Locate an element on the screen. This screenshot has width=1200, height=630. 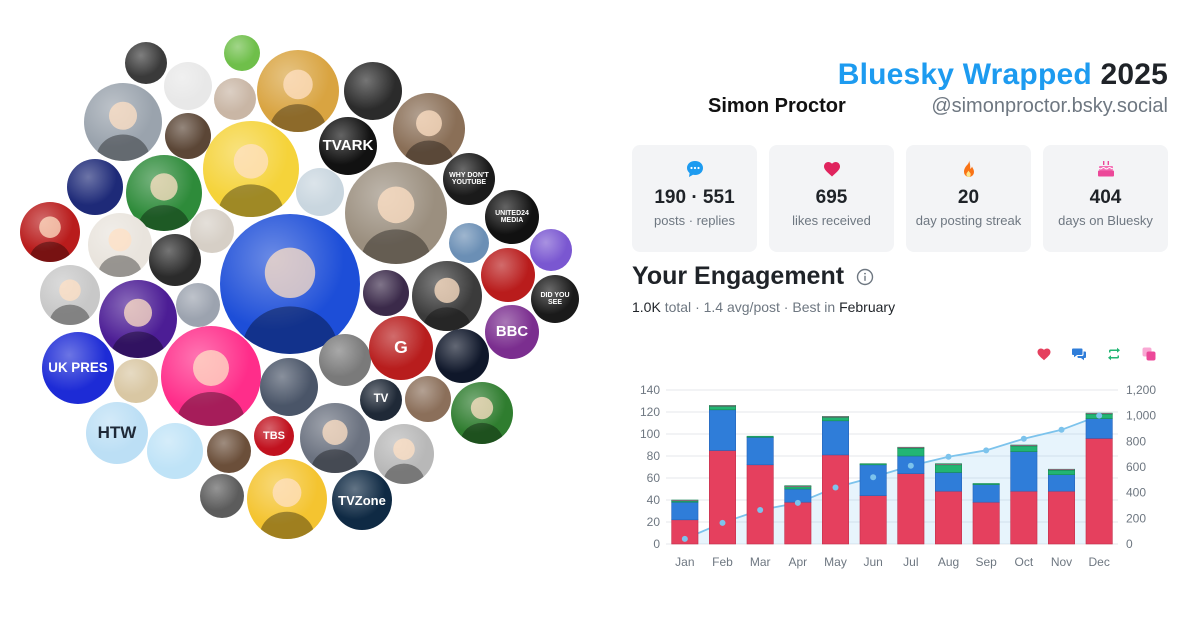
stat-card-days: 404 days on Bluesky is located at coordinates (1105, 198).